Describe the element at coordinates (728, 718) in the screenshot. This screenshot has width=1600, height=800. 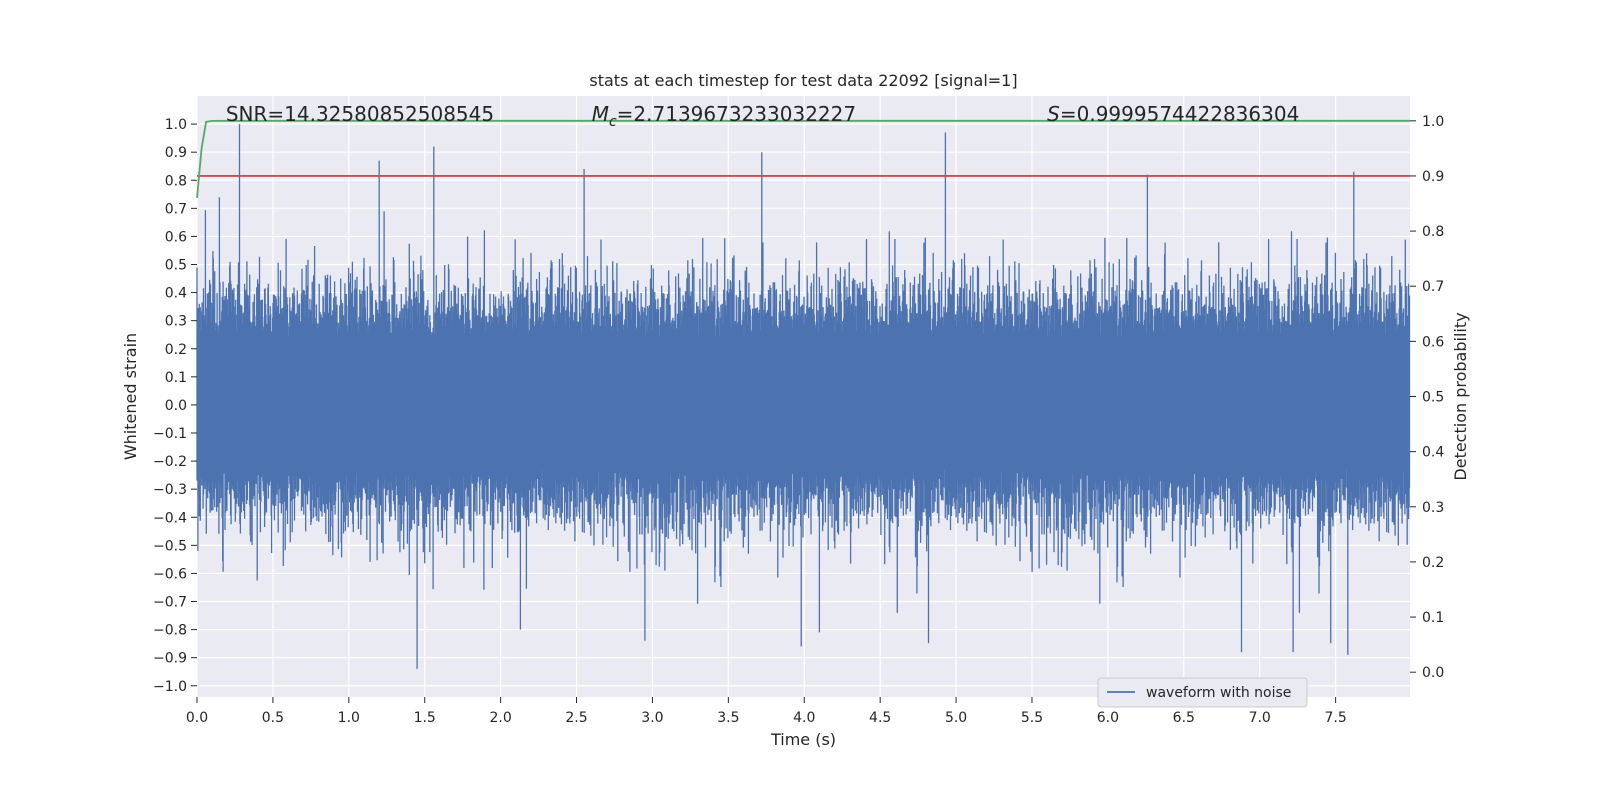
I see `x-tick-label: 3.5` at that location.